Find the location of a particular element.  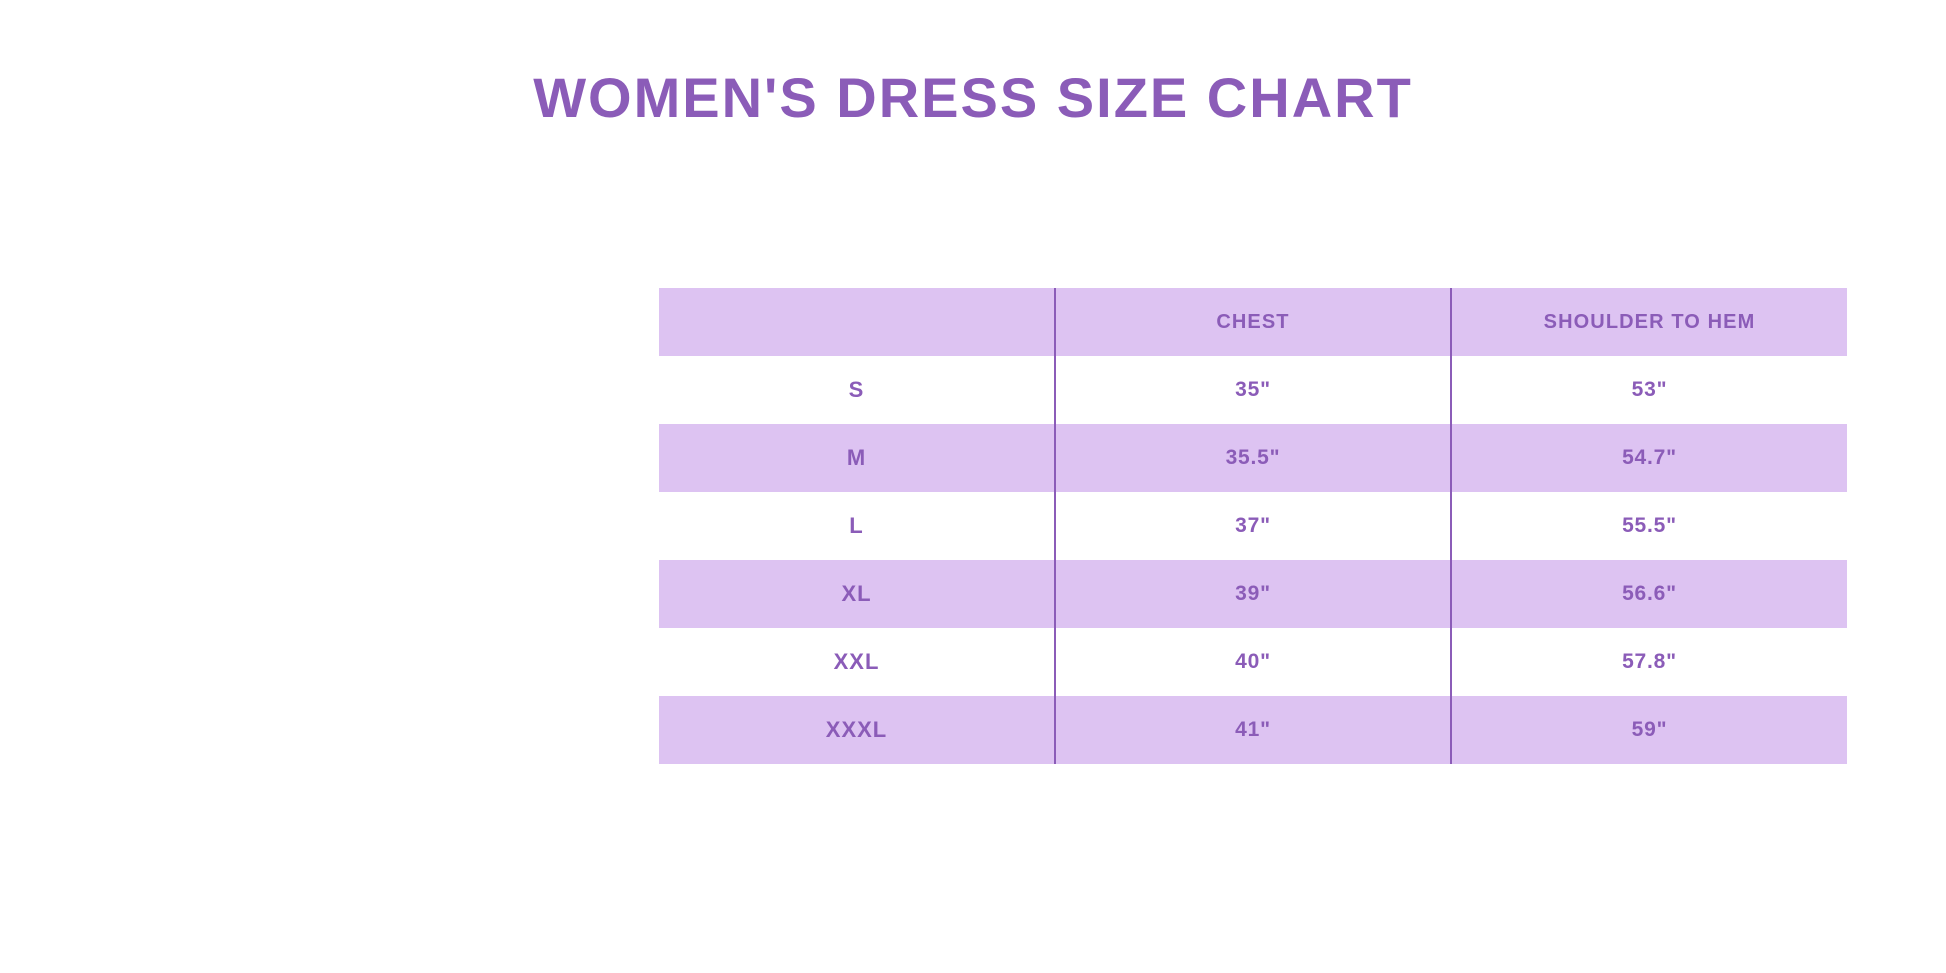

cell-shoulder-to-hem: 56.6" is located at coordinates (1648, 594).